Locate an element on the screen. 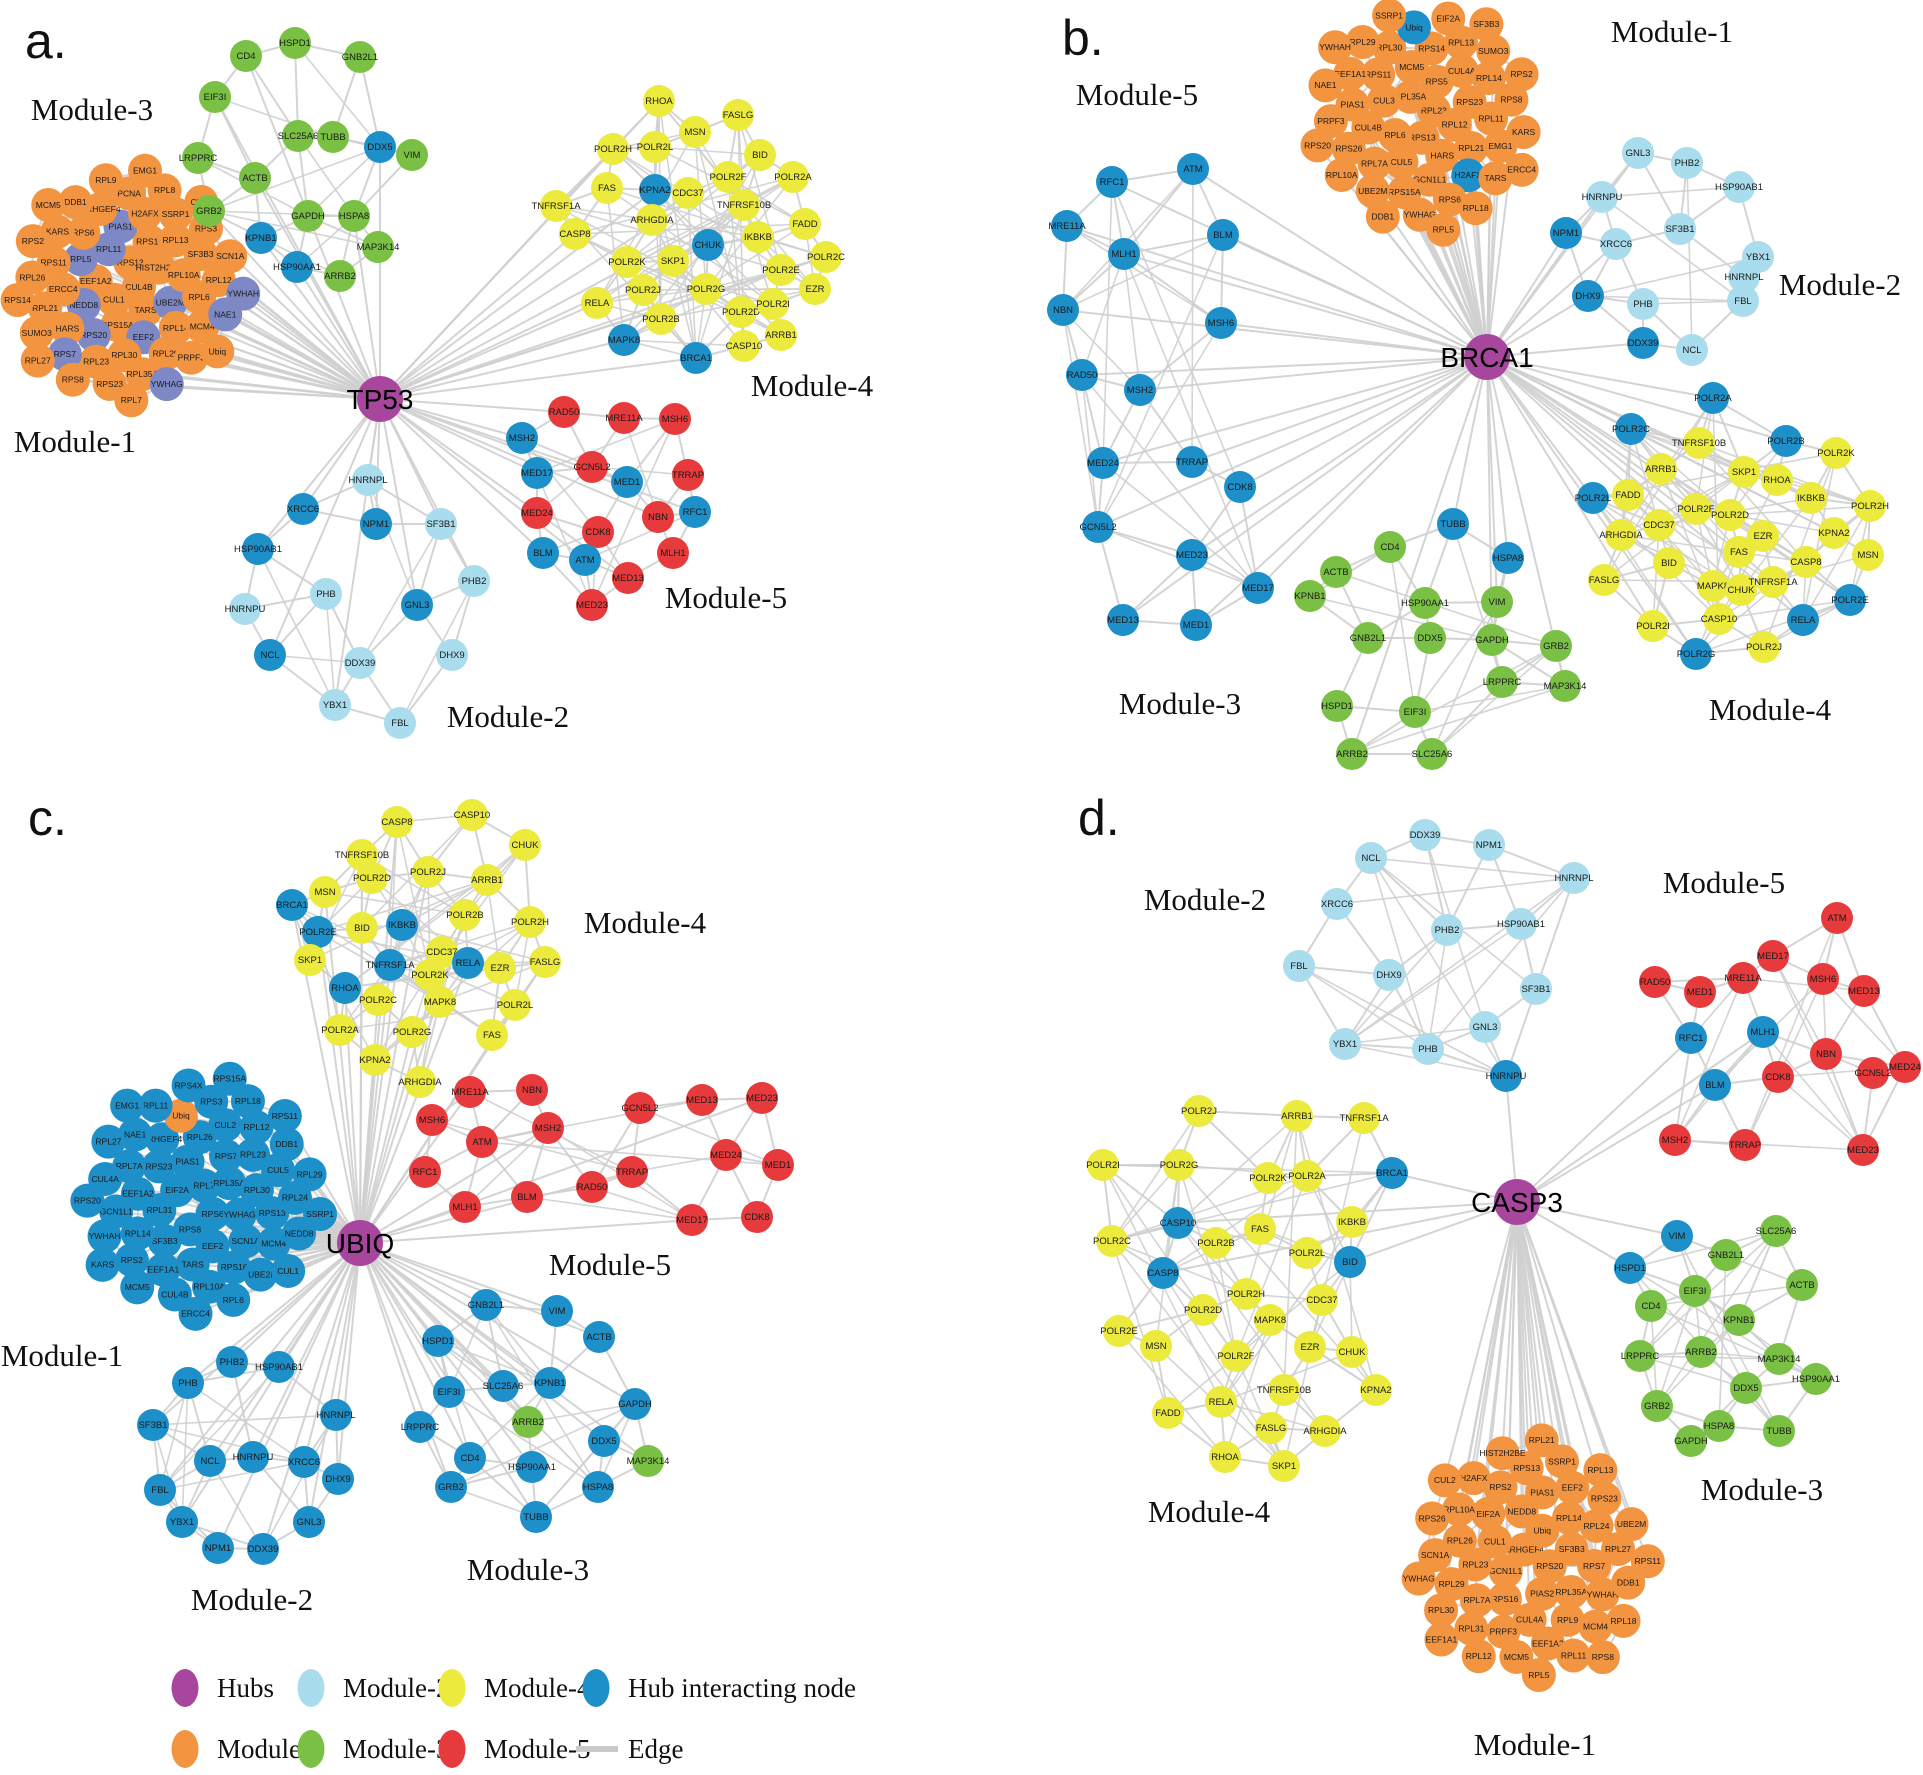  node-MED23: MED23 is located at coordinates (592, 605).